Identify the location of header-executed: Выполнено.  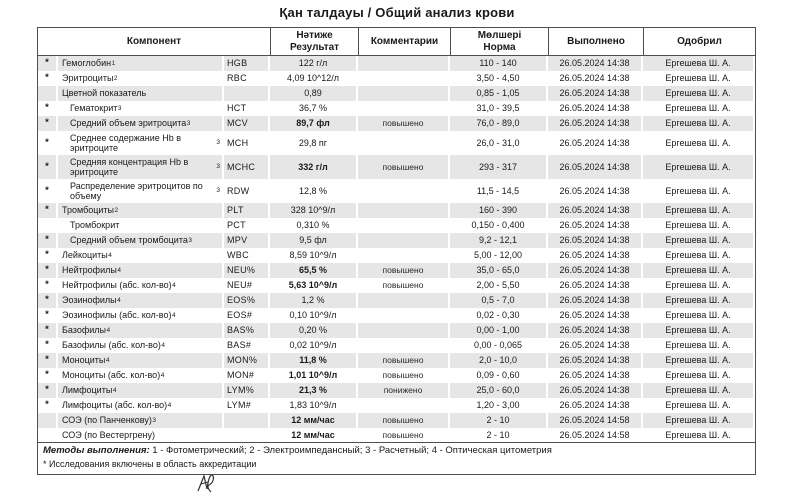
(596, 41).